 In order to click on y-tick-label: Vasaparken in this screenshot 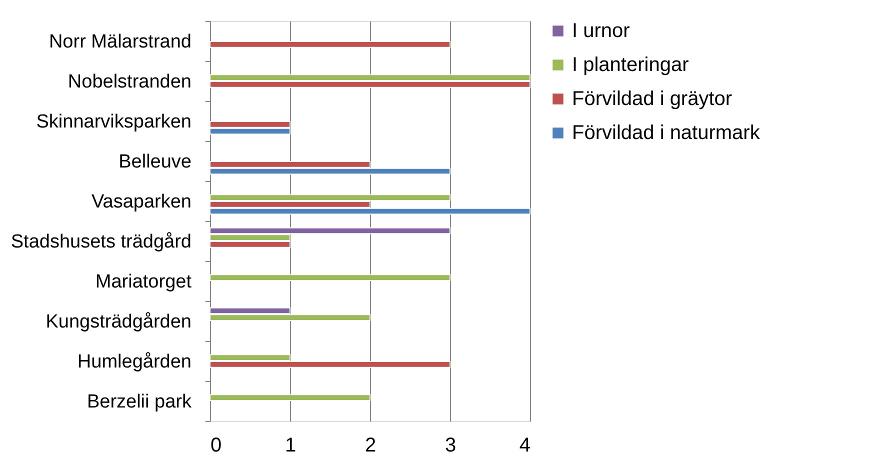, I will do `click(142, 202)`.